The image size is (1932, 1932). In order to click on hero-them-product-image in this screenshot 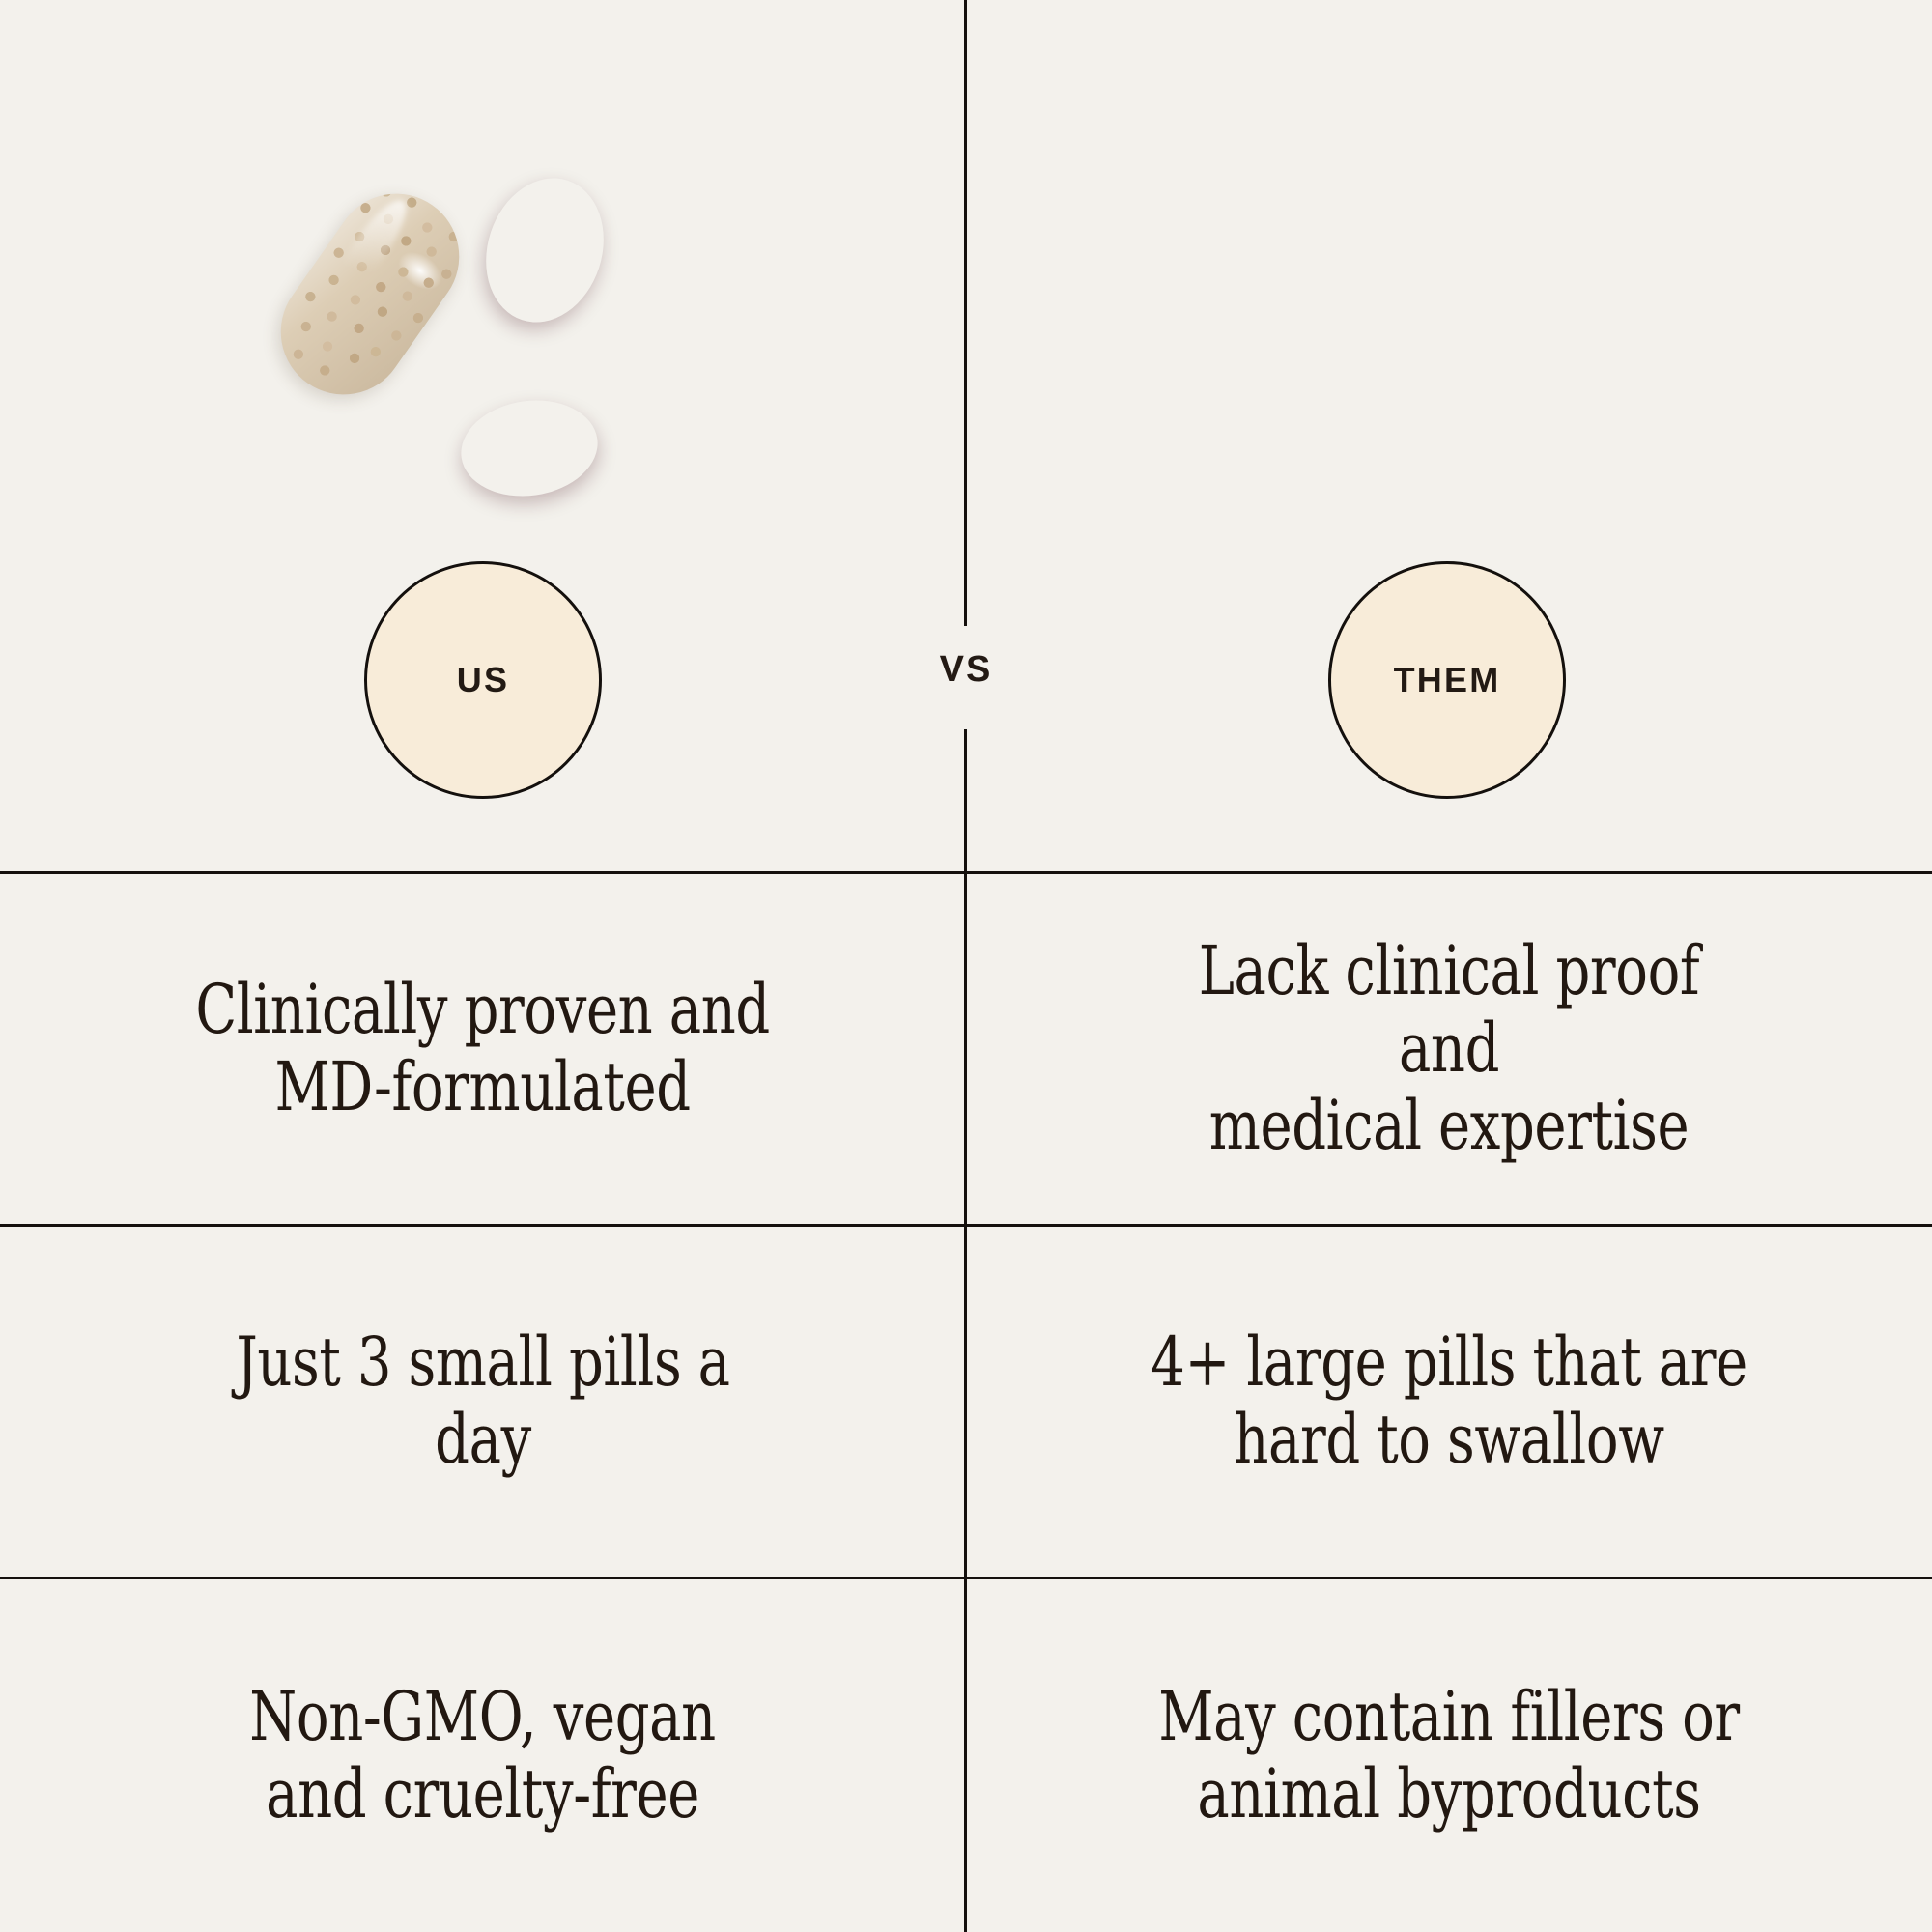, I will do `click(1449, 270)`.